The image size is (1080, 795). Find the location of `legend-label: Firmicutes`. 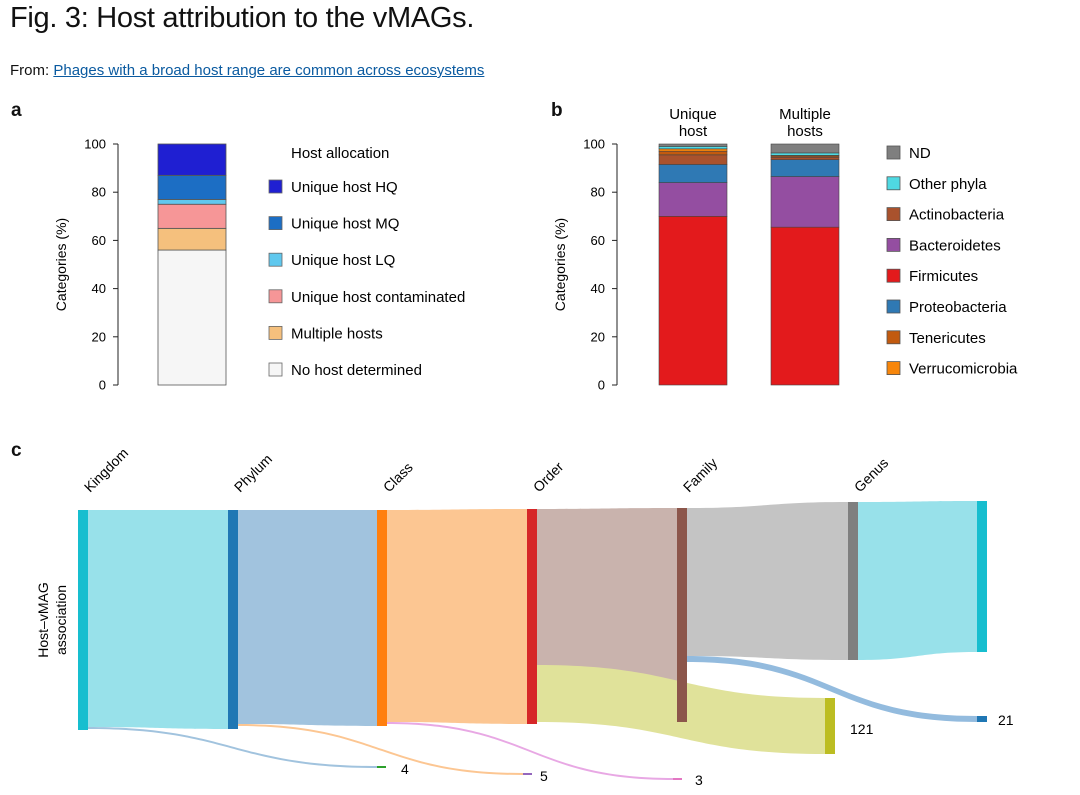

legend-label: Firmicutes is located at coordinates (943, 276).